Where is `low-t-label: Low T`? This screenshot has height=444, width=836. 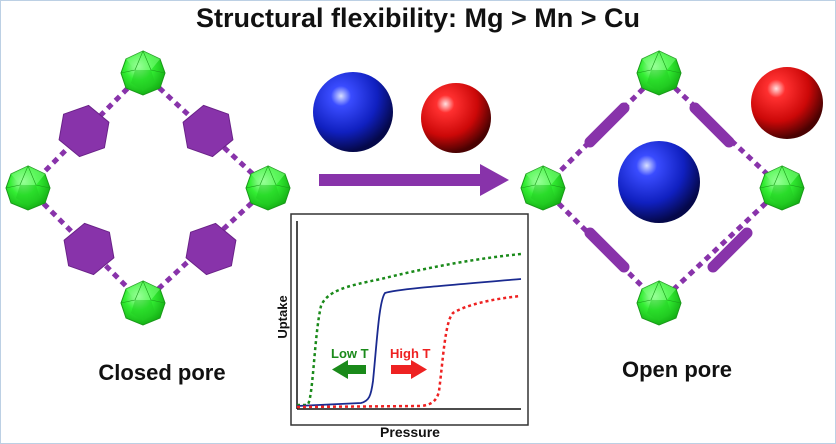 low-t-label: Low T is located at coordinates (350, 353).